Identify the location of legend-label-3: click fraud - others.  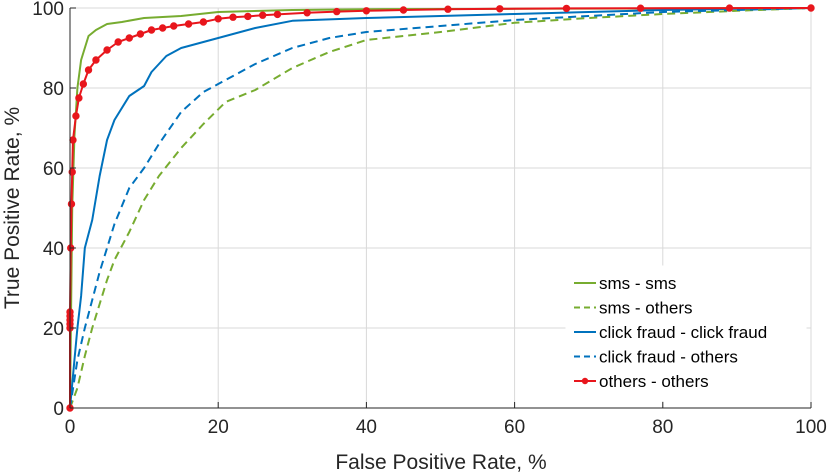
(668, 357).